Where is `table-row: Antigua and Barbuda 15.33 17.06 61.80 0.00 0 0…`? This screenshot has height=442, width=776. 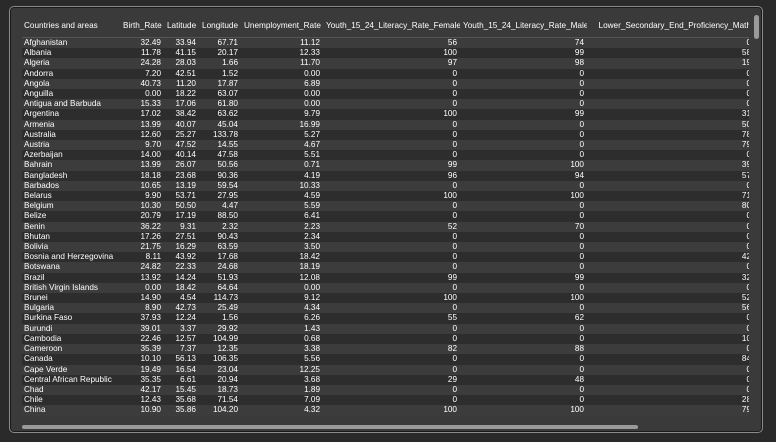
table-row: Antigua and Barbuda 15.33 17.06 61.80 0.00 0 0… is located at coordinates (385, 104).